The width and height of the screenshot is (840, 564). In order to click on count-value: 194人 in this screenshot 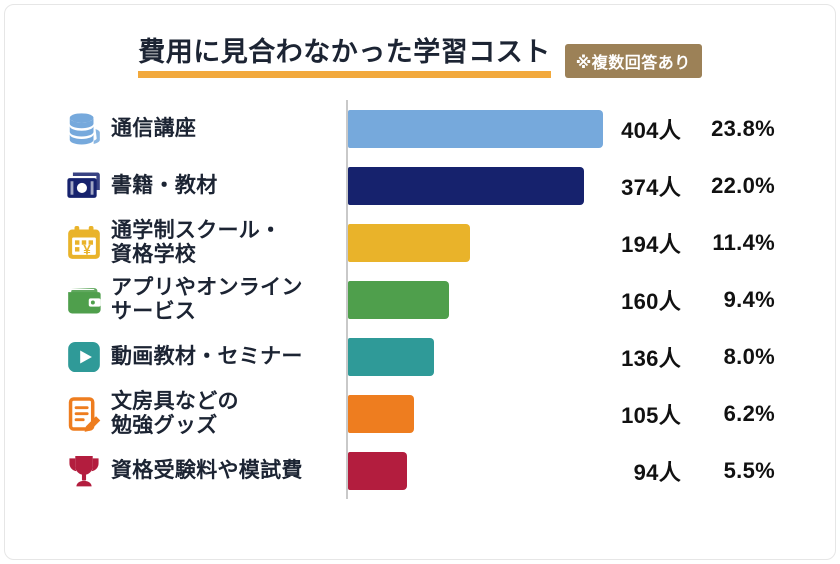, I will do `click(651, 244)`.